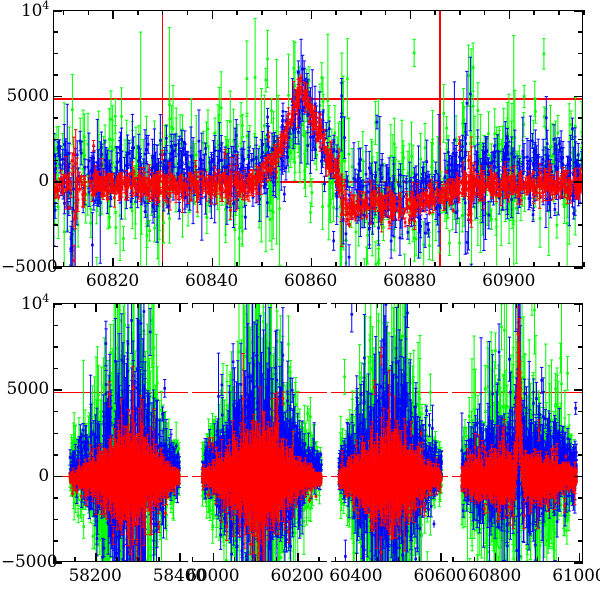 The height and width of the screenshot is (600, 600). I want to click on top-xtick-major-upper, so click(311, 14).